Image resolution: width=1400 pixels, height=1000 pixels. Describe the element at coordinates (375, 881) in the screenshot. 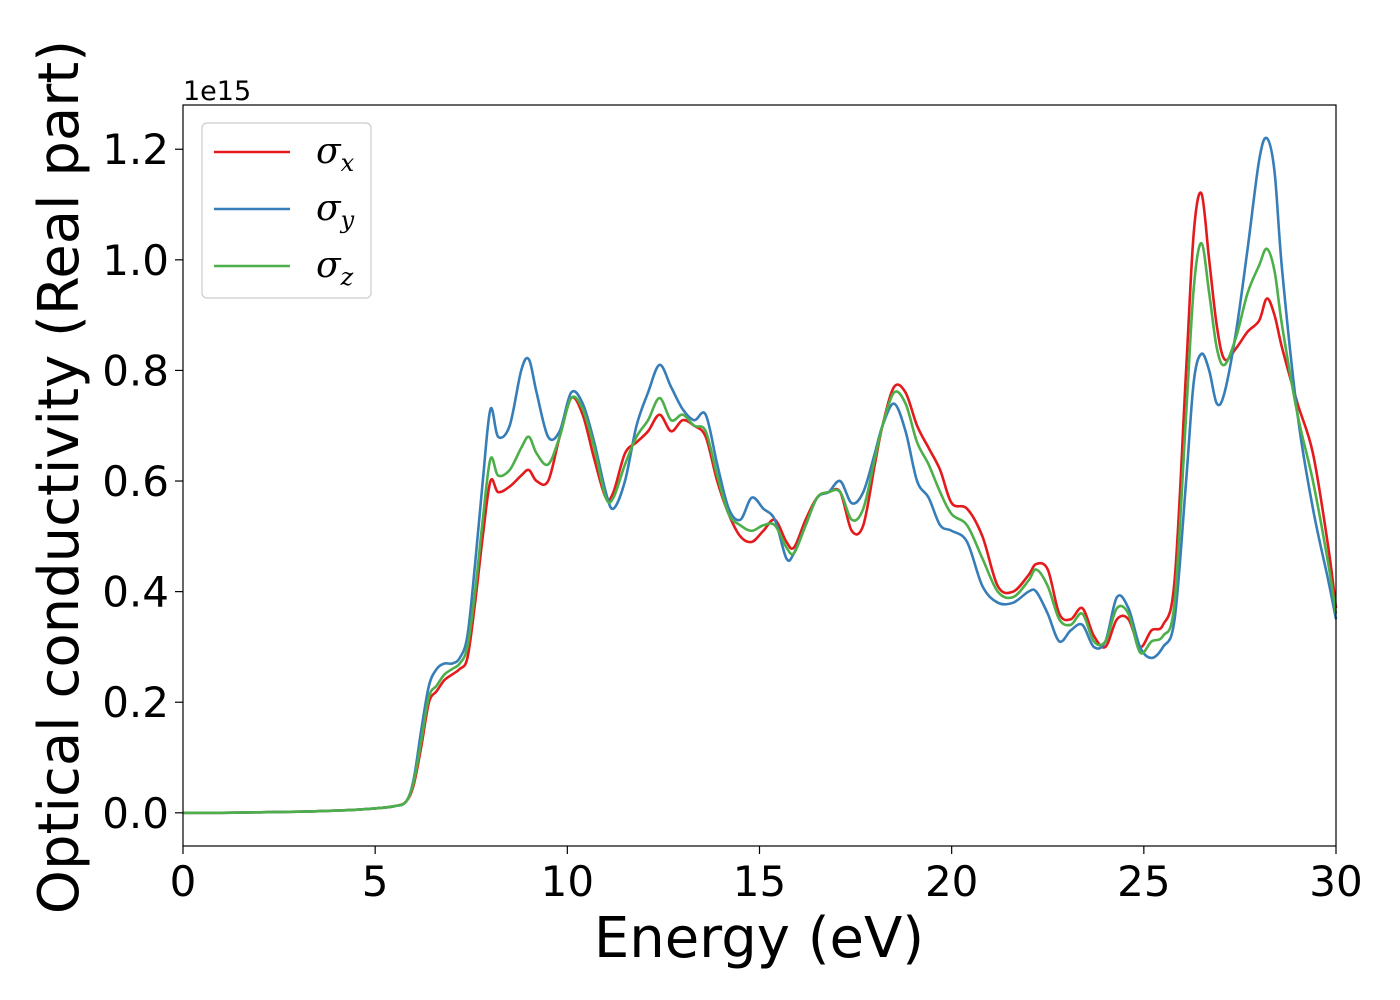

I see `x-tick-label: 5` at that location.